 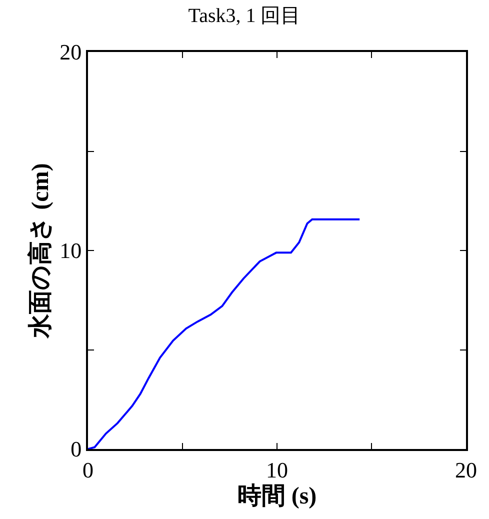 What do you see at coordinates (76, 449) in the screenshot?
I see `y-tick-label: 0` at bounding box center [76, 449].